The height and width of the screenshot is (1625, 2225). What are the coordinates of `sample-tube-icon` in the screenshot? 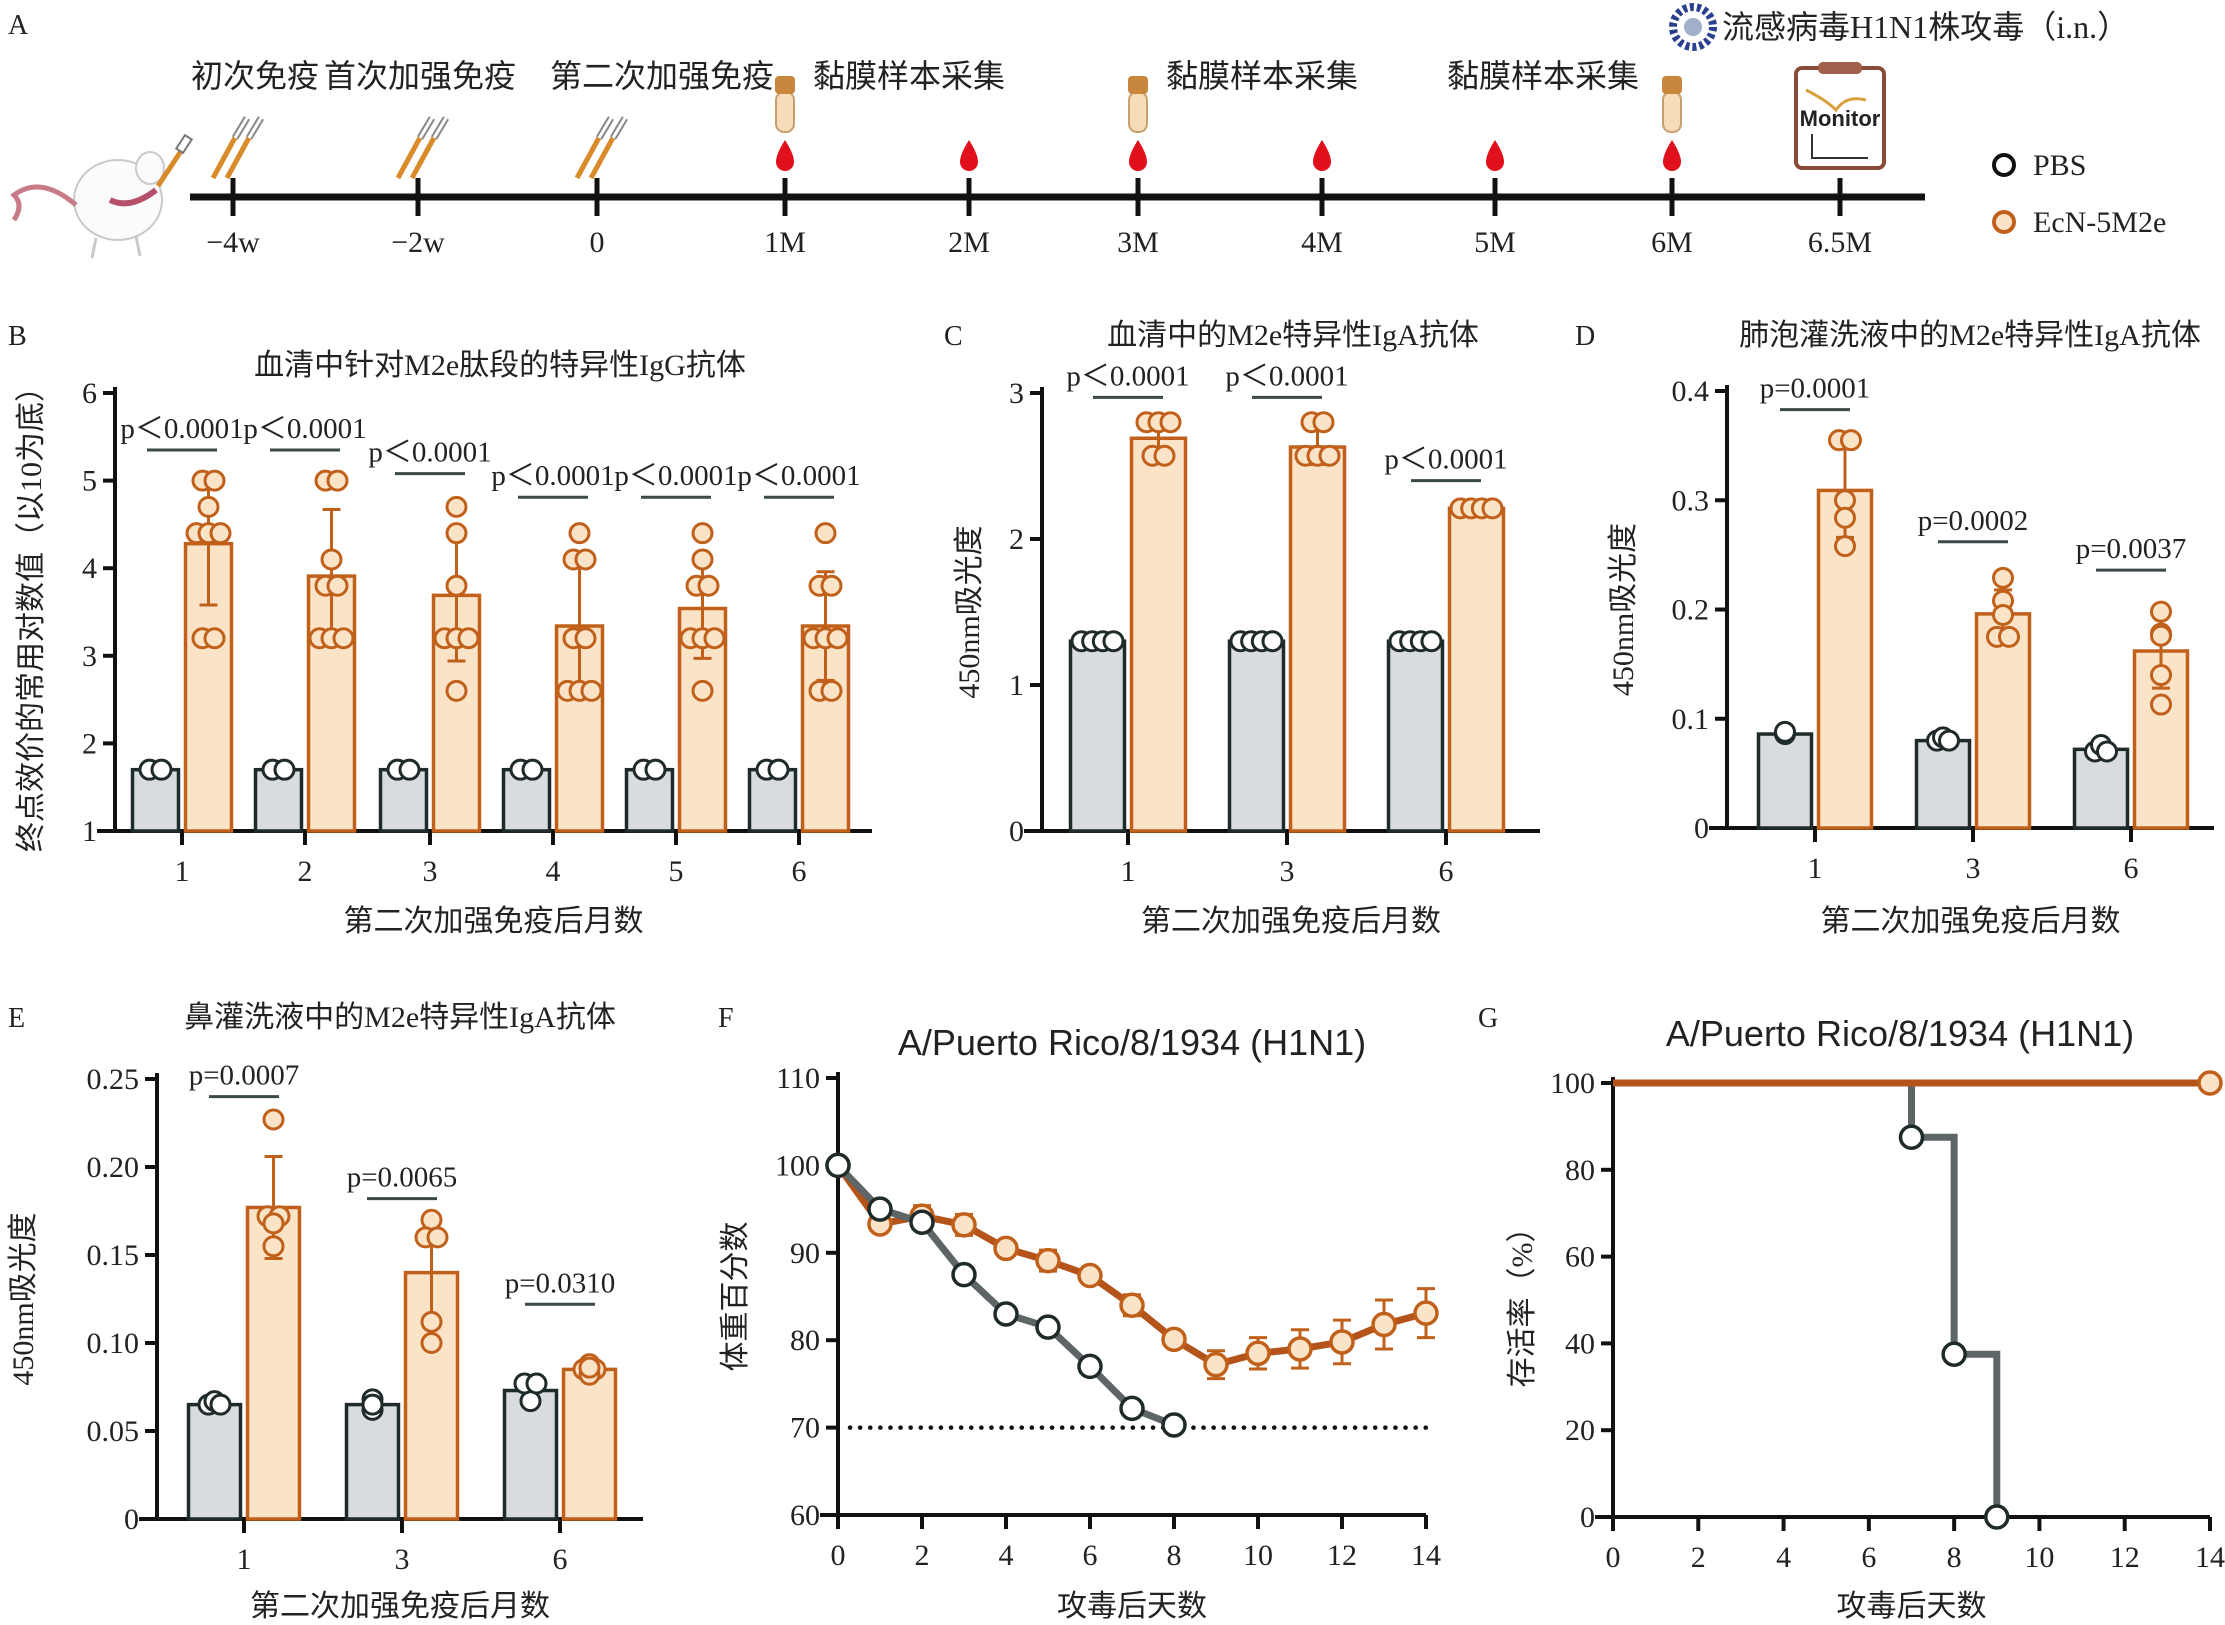 It's located at (1138, 104).